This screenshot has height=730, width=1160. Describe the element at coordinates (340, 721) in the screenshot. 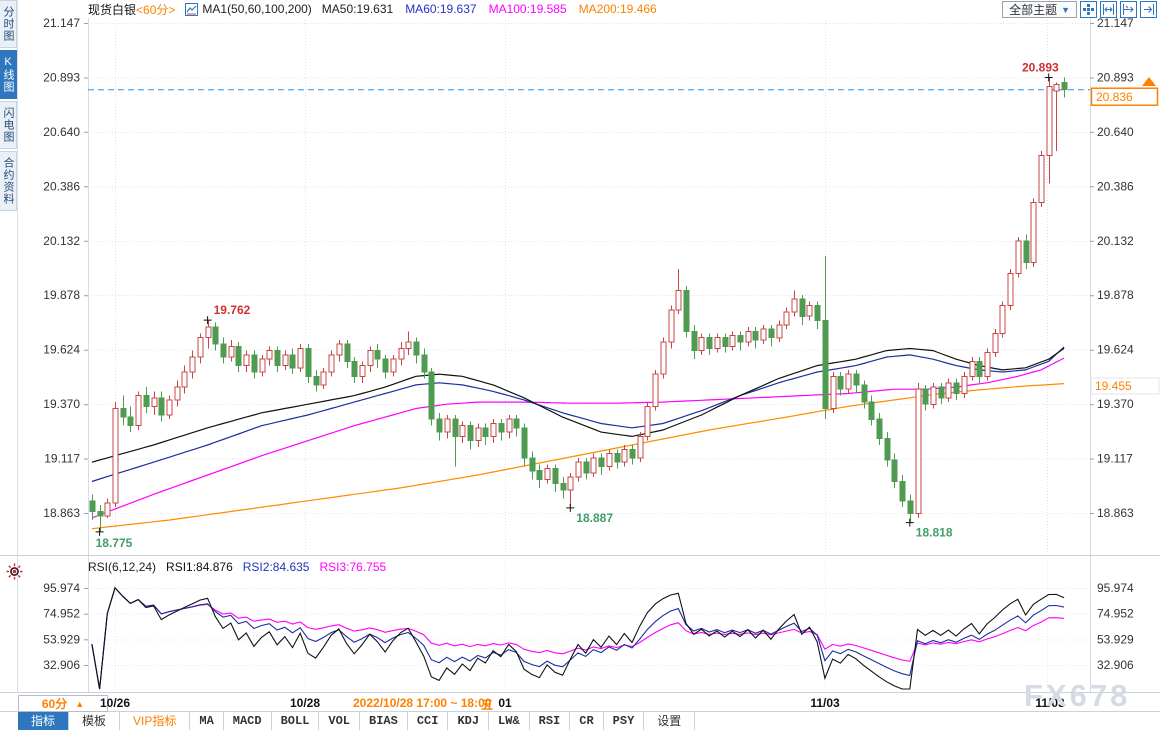

I see `toolbar-item-VOL: VOL` at that location.